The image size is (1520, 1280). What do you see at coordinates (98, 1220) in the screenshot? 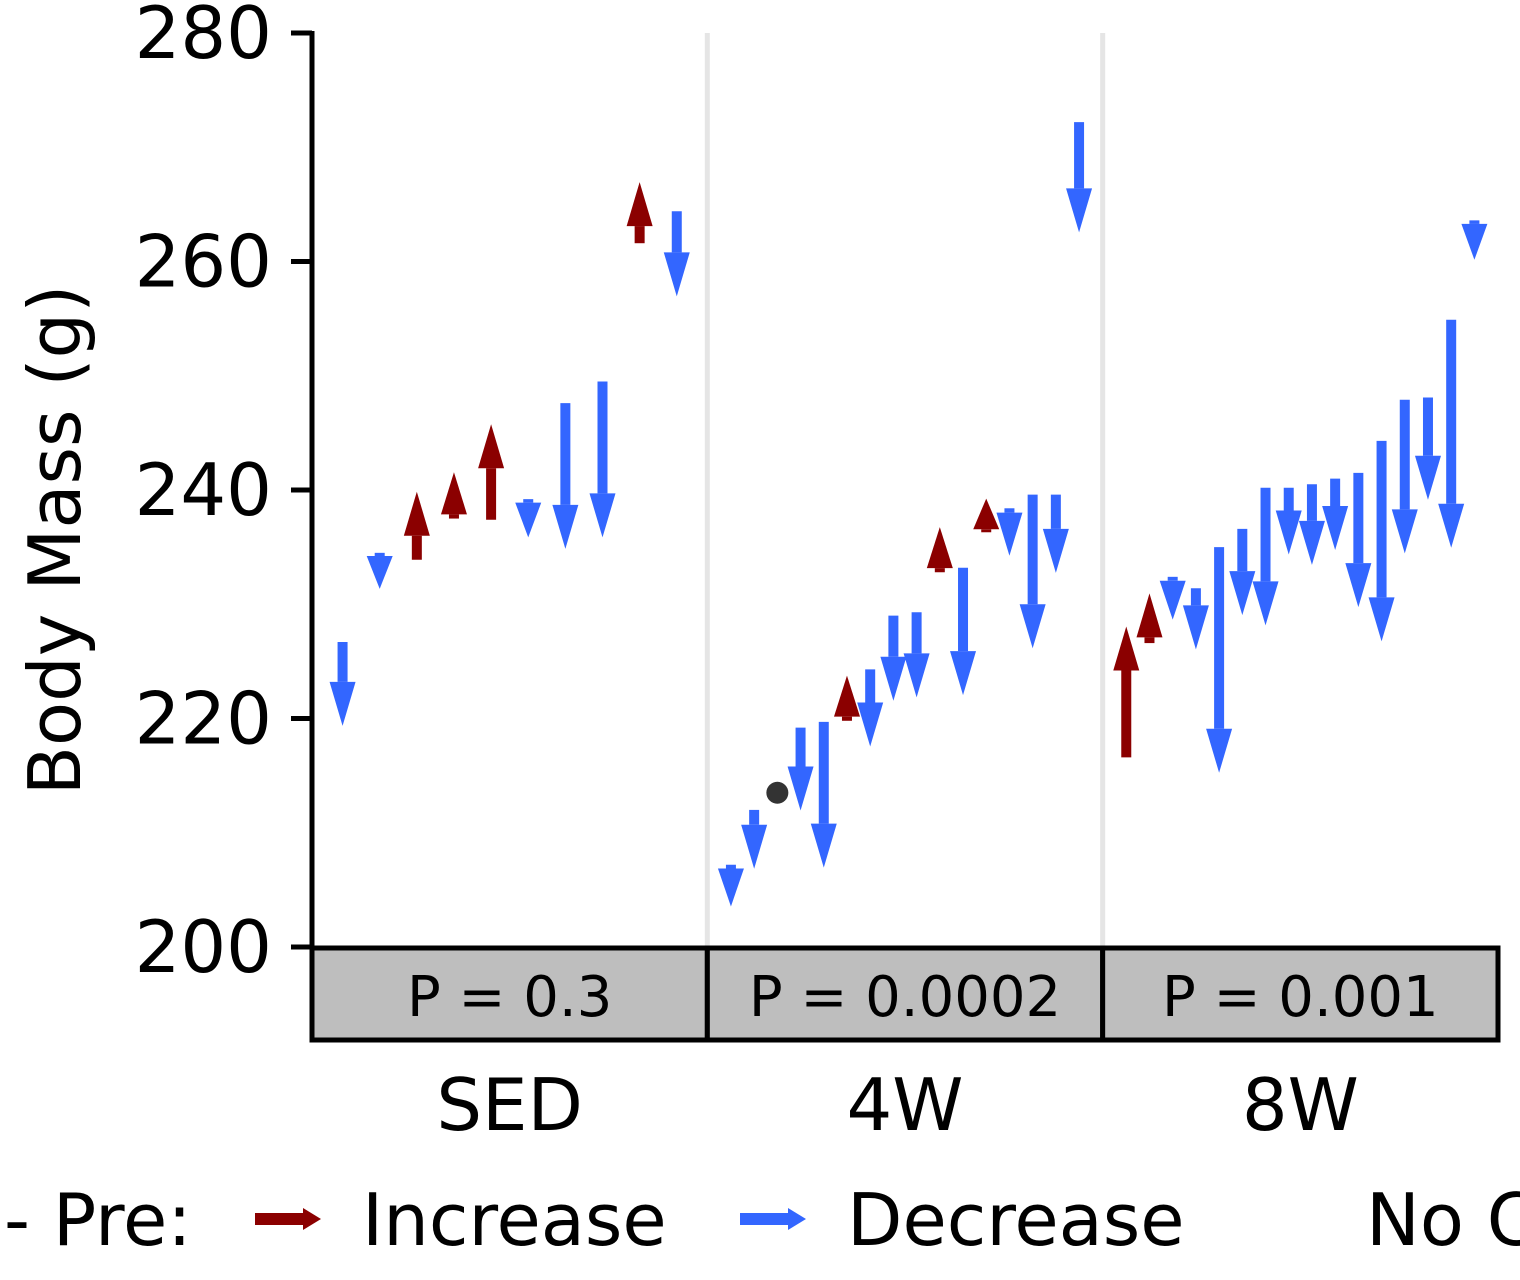
I see `legend-title: - Pre:` at bounding box center [98, 1220].